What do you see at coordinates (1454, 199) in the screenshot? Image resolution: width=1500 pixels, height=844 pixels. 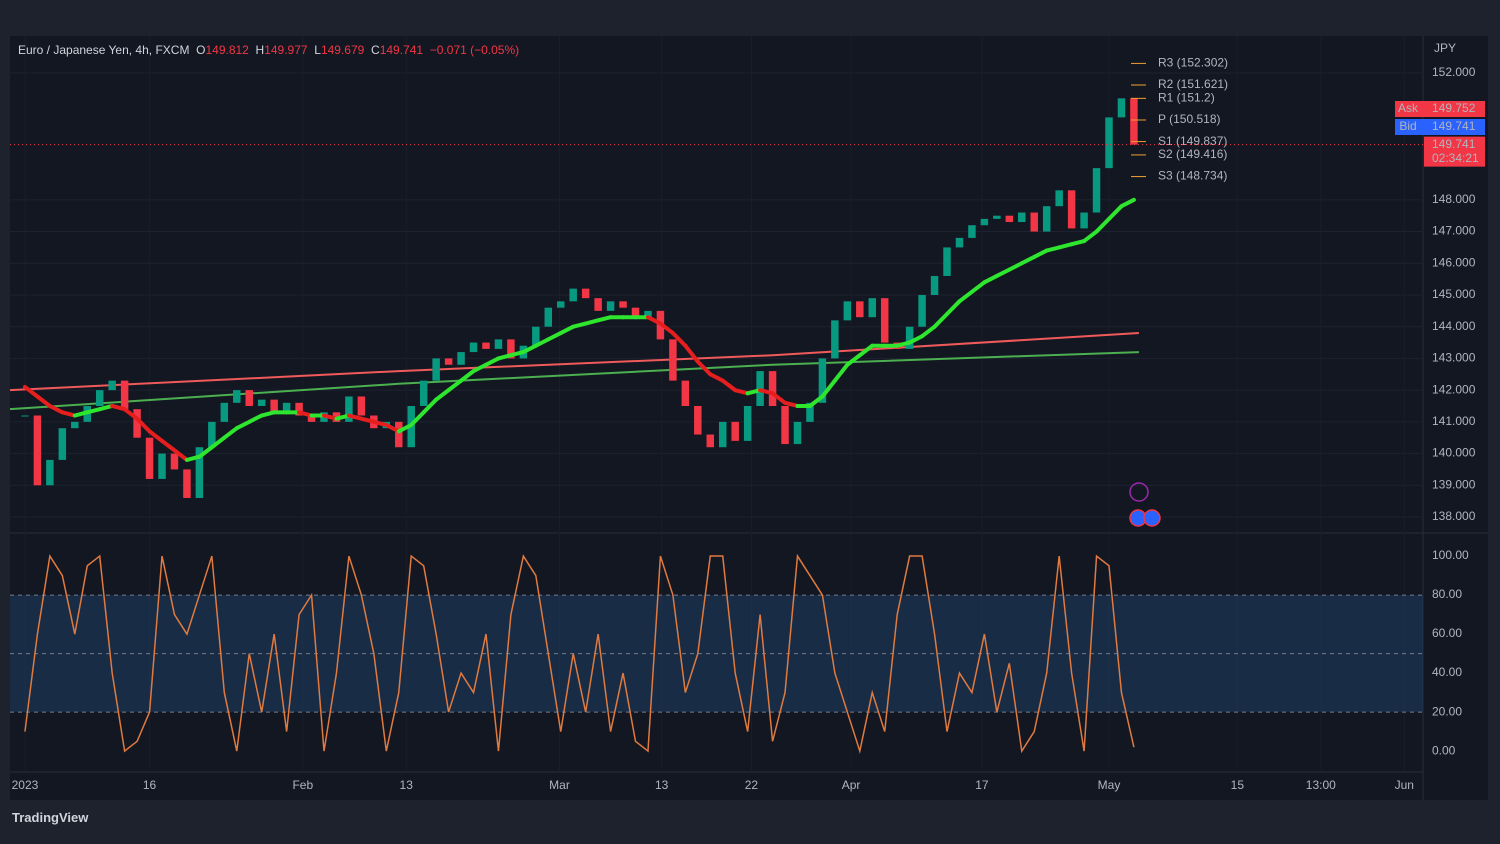 I see `y-tick-label: 148.000` at bounding box center [1454, 199].